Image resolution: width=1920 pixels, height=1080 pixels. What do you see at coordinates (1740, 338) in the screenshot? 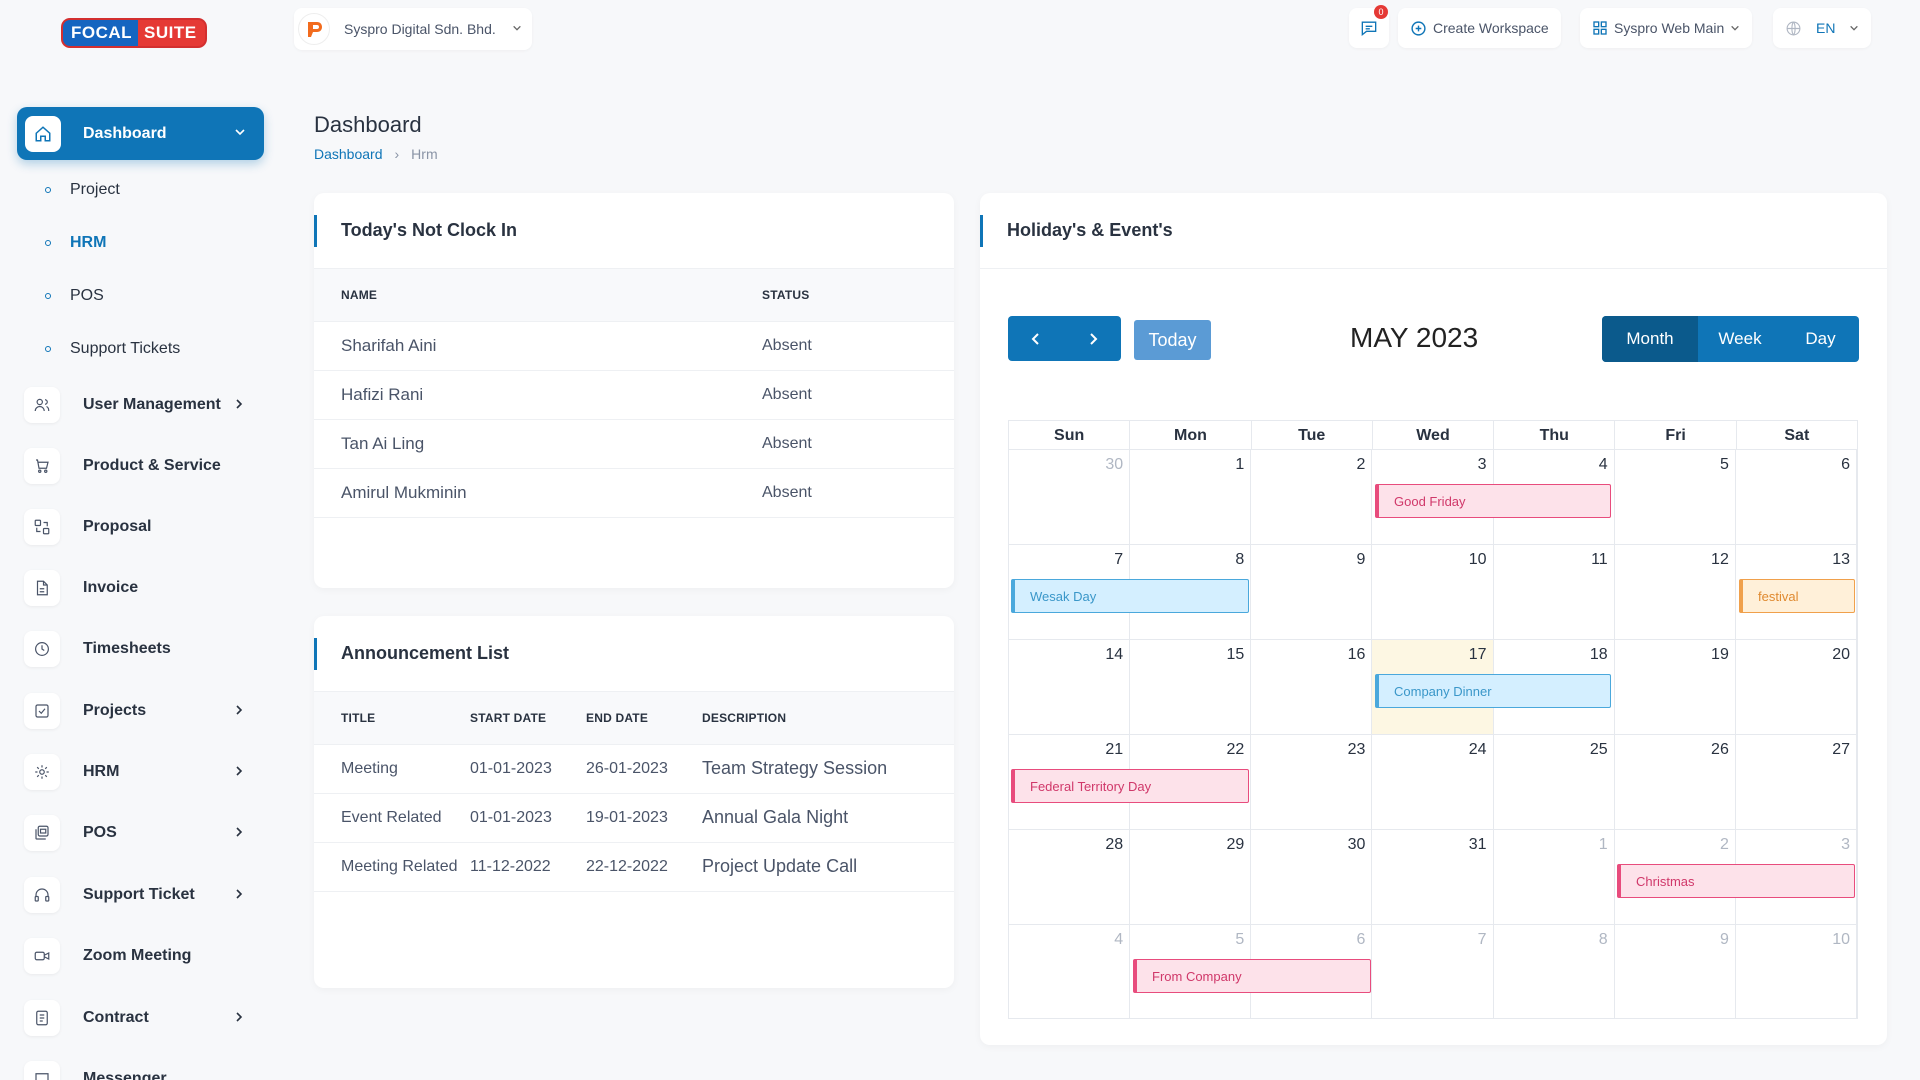
I see `view-week-button: Week` at bounding box center [1740, 338].